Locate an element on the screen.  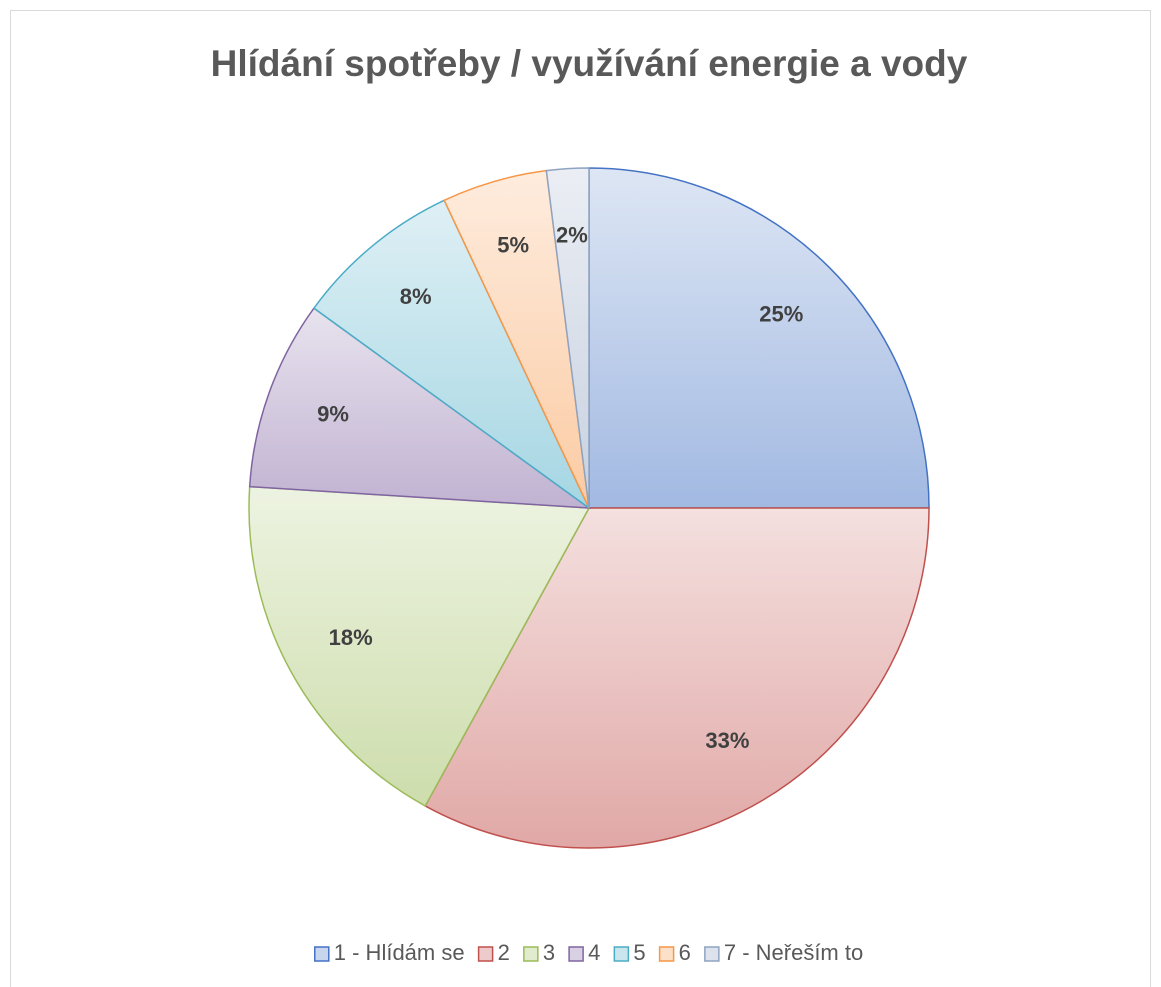
data-label: 33% is located at coordinates (727, 740).